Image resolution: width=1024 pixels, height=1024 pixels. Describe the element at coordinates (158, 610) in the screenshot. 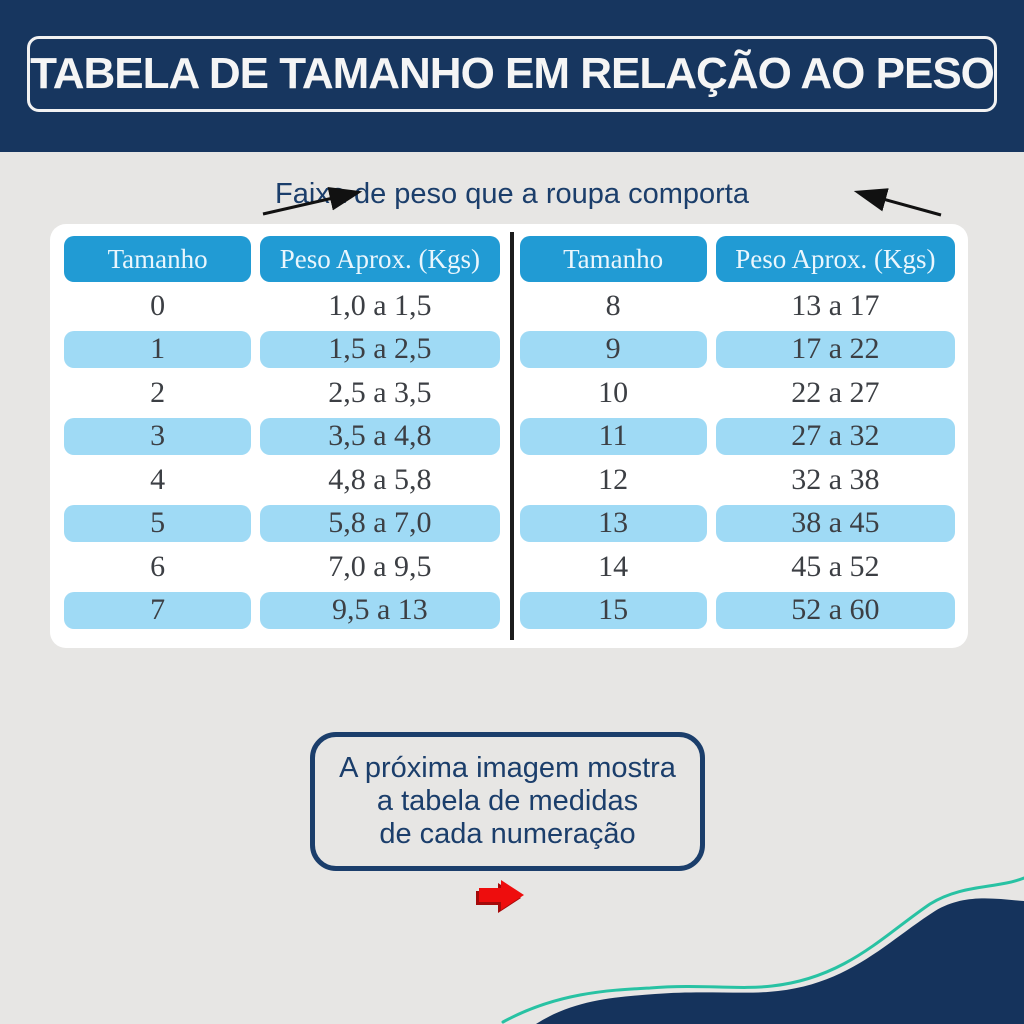

I see `size-cell: 7` at that location.